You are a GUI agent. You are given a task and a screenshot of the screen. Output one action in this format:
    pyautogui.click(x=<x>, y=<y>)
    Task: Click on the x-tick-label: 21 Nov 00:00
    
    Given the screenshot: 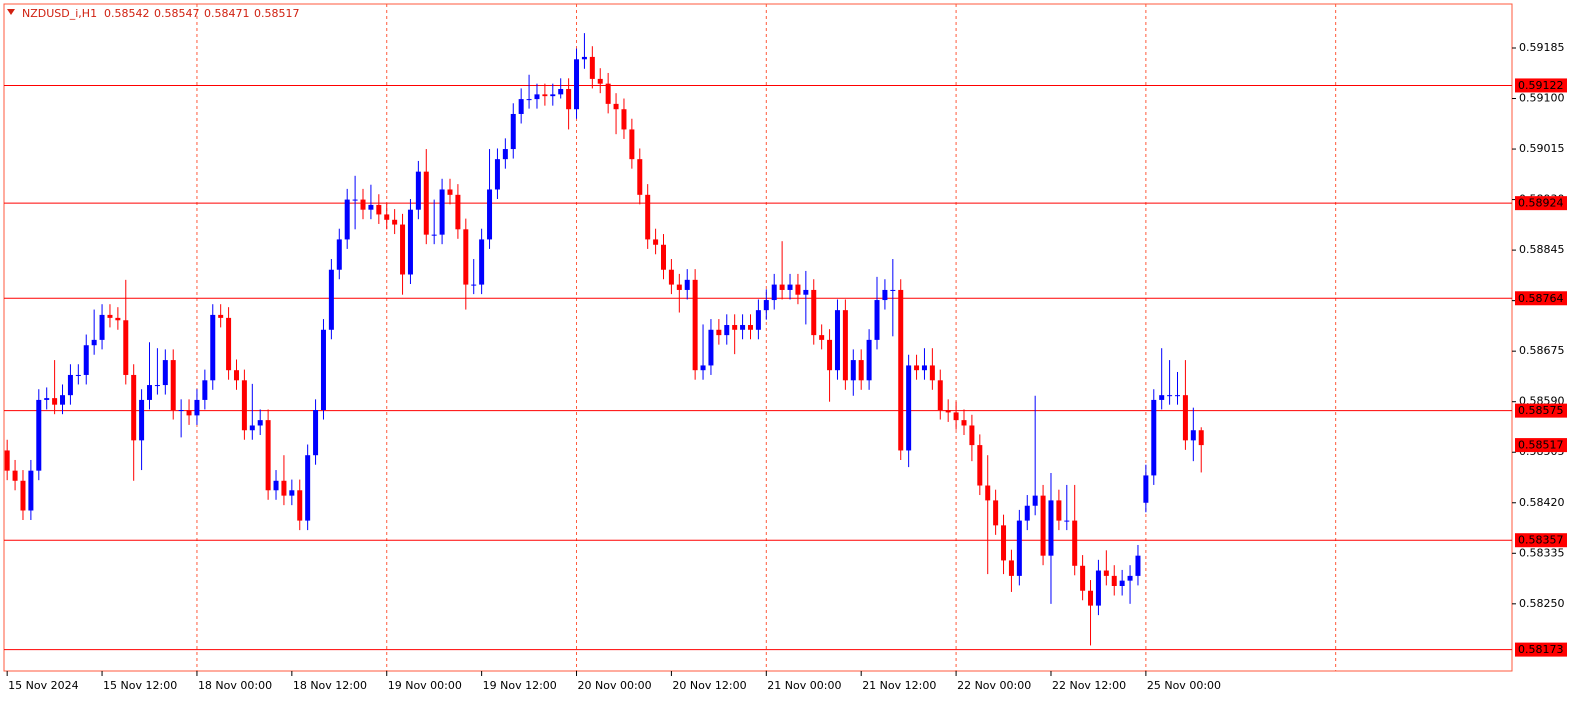 What is the action you would take?
    pyautogui.click(x=804, y=685)
    